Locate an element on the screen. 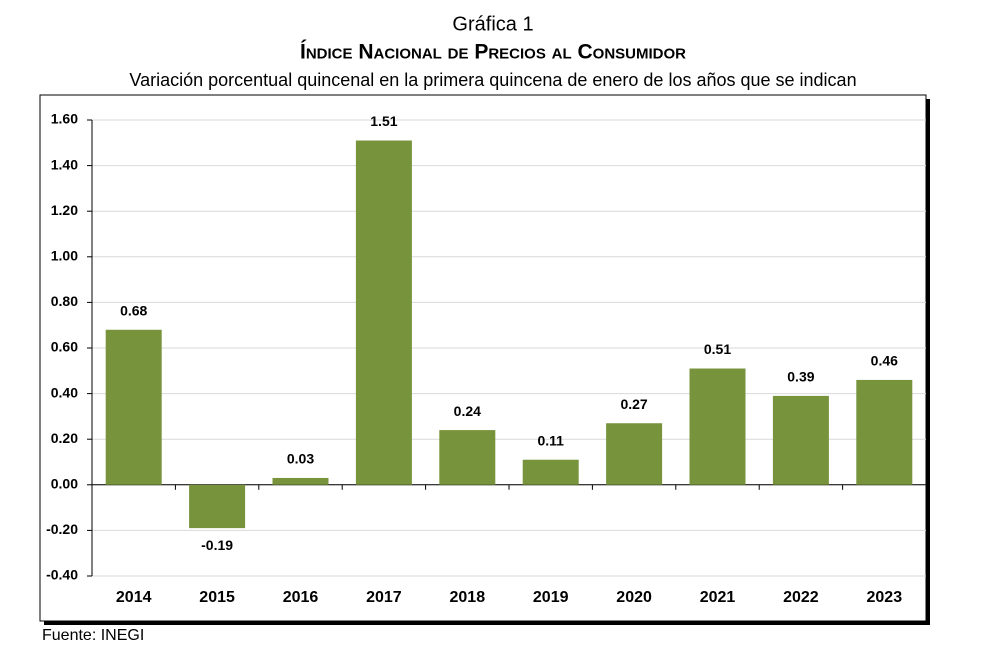  x-tick-label: 2018 is located at coordinates (468, 597).